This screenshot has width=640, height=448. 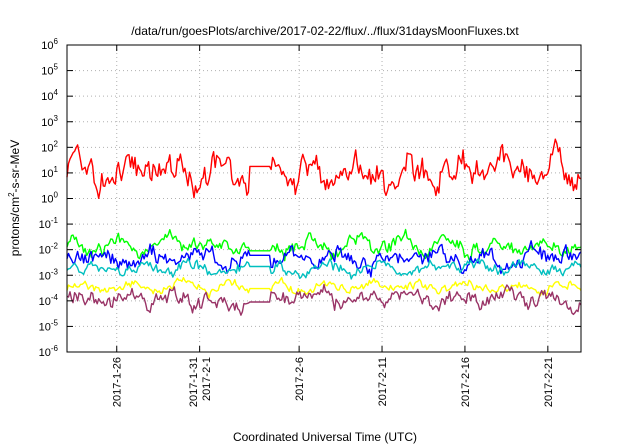 I want to click on x-tick-label: 2017-2-21, so click(x=549, y=382).